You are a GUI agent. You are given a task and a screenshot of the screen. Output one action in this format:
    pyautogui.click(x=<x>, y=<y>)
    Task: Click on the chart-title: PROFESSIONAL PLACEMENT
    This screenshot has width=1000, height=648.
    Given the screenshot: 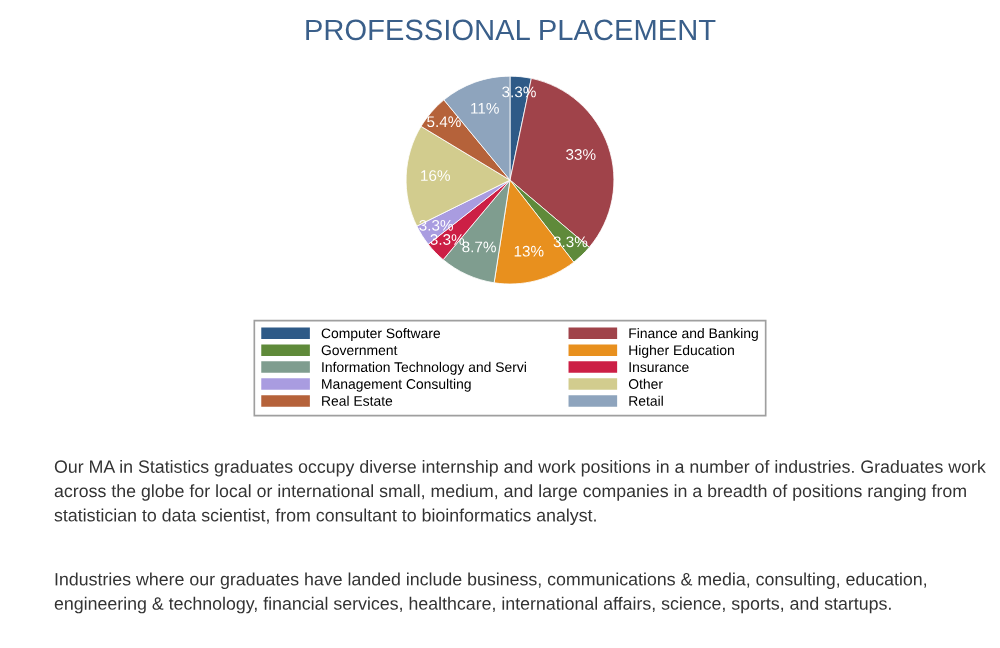 What is the action you would take?
    pyautogui.click(x=511, y=30)
    